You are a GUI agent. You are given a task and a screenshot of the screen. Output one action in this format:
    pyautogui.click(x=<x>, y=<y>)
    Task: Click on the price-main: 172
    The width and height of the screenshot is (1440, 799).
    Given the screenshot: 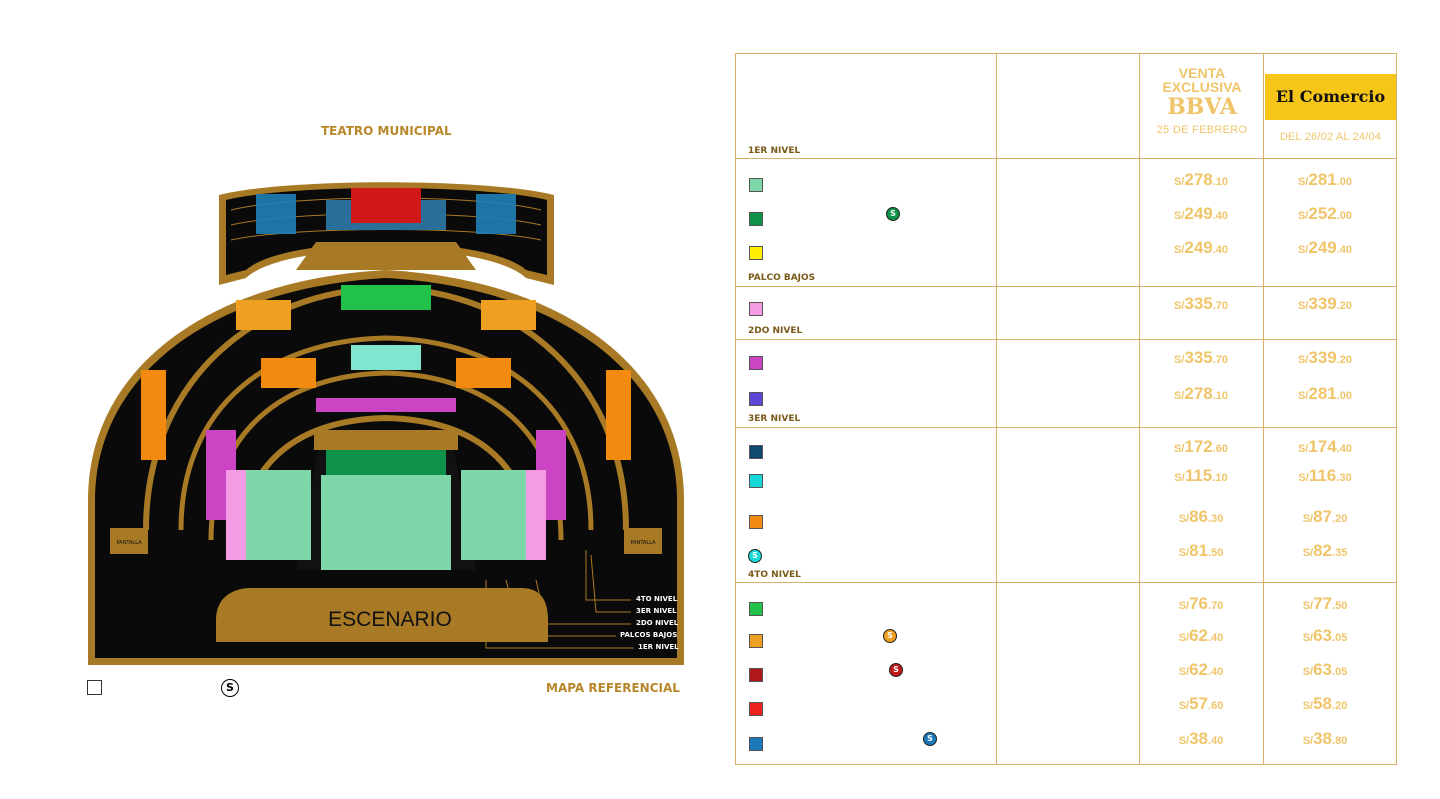 What is the action you would take?
    pyautogui.click(x=1198, y=446)
    